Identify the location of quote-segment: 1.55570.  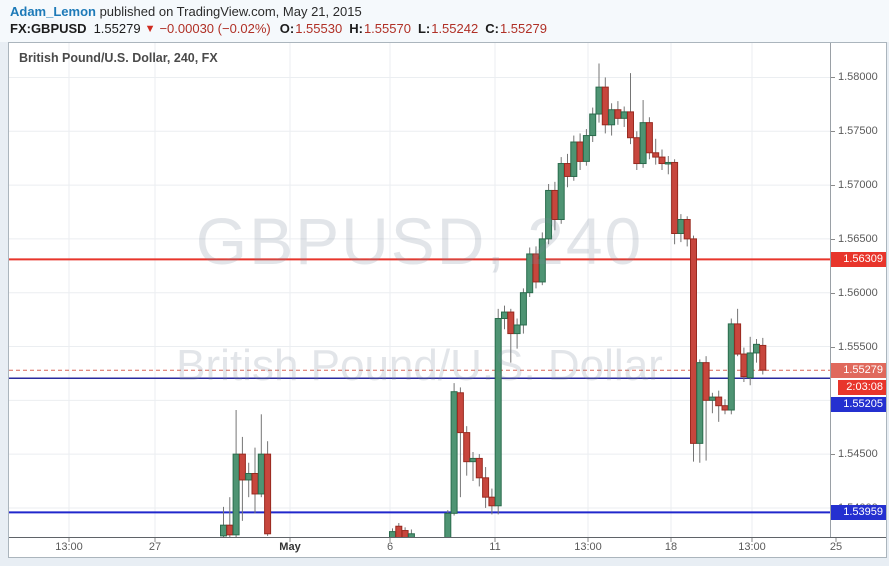
(387, 28).